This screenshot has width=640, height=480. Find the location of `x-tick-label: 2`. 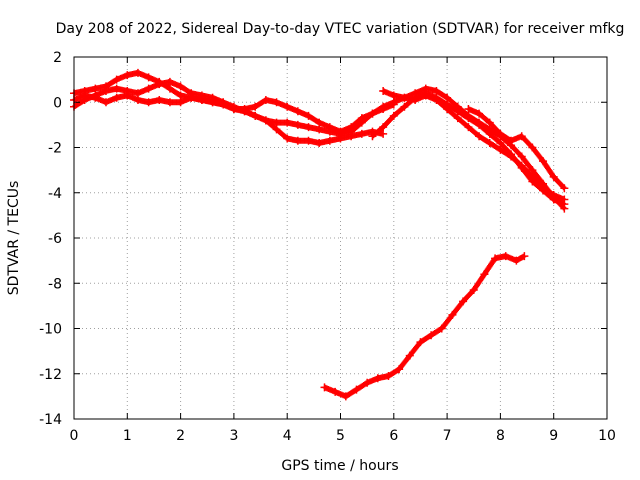

x-tick-label: 2 is located at coordinates (180, 436).